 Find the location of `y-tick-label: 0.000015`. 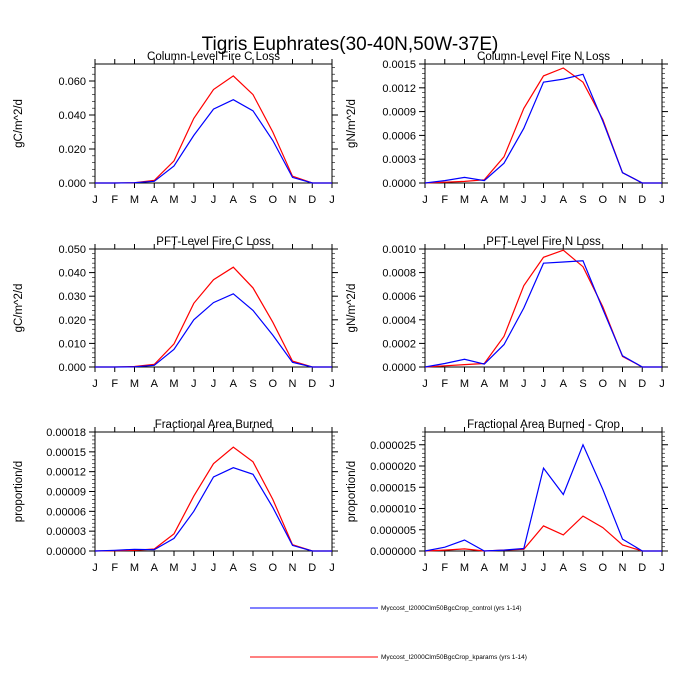

y-tick-label: 0.000015 is located at coordinates (393, 488).